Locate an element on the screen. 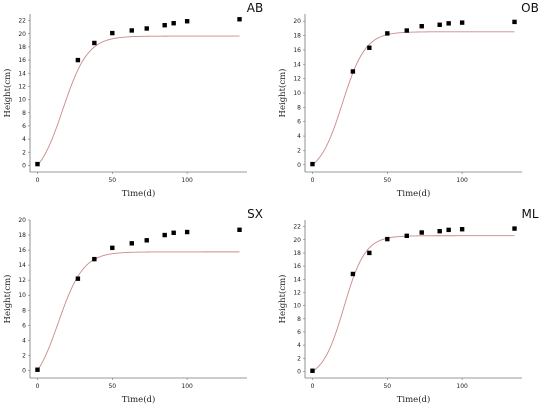 The width and height of the screenshot is (550, 413). panel-label: ML is located at coordinates (529, 214).